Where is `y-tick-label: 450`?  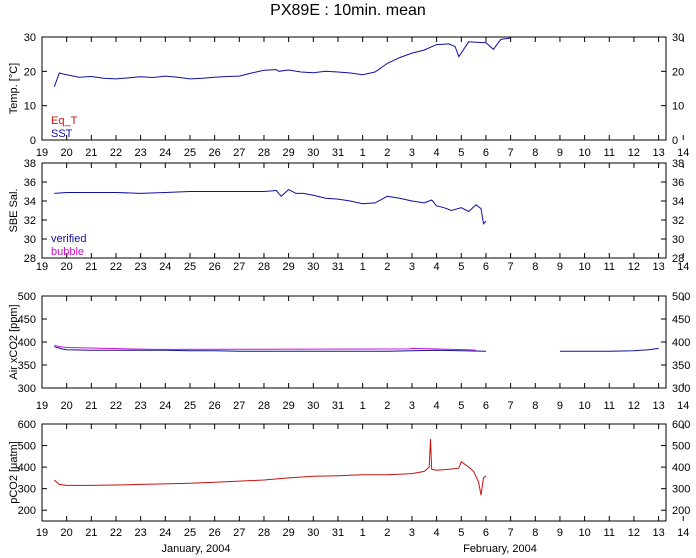
y-tick-label: 450 is located at coordinates (27, 320).